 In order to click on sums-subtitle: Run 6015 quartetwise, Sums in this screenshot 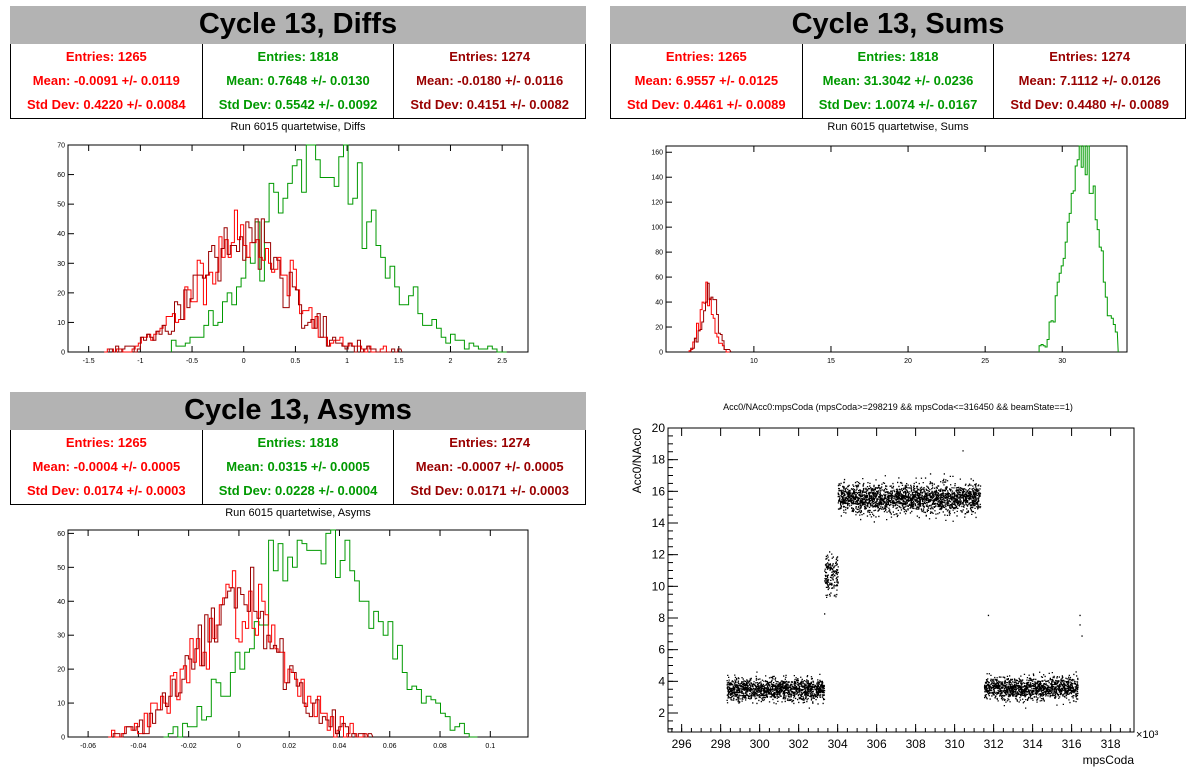, I will do `click(898, 127)`.